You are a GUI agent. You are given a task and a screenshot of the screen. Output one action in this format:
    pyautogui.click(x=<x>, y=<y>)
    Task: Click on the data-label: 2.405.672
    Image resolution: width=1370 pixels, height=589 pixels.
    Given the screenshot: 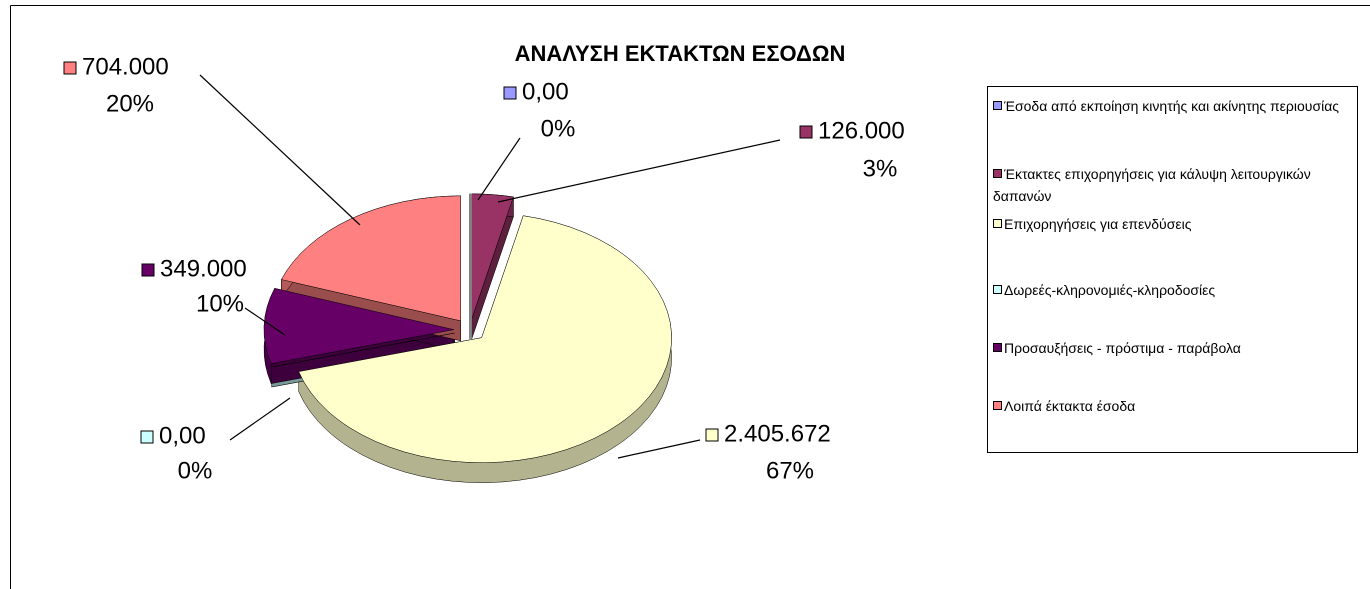 What is the action you would take?
    pyautogui.click(x=777, y=433)
    